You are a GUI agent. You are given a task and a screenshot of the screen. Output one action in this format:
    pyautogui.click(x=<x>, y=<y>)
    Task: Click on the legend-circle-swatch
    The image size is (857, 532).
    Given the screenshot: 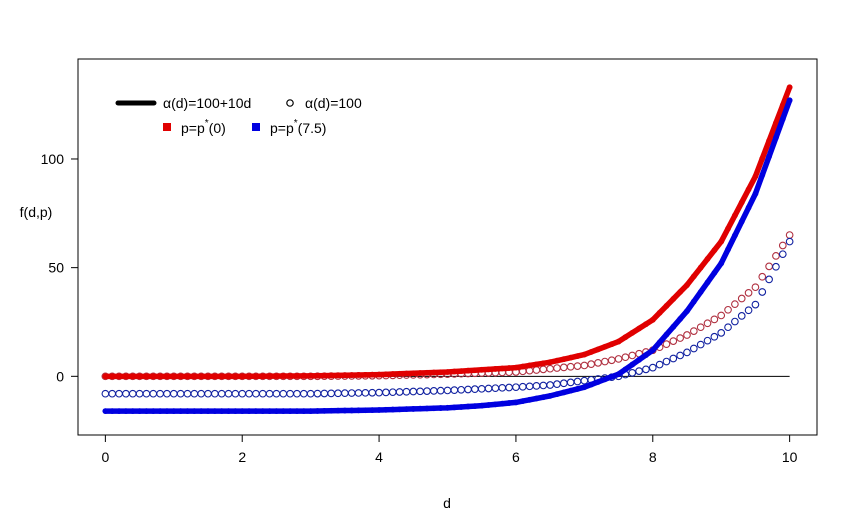 What is the action you would take?
    pyautogui.click(x=290, y=103)
    